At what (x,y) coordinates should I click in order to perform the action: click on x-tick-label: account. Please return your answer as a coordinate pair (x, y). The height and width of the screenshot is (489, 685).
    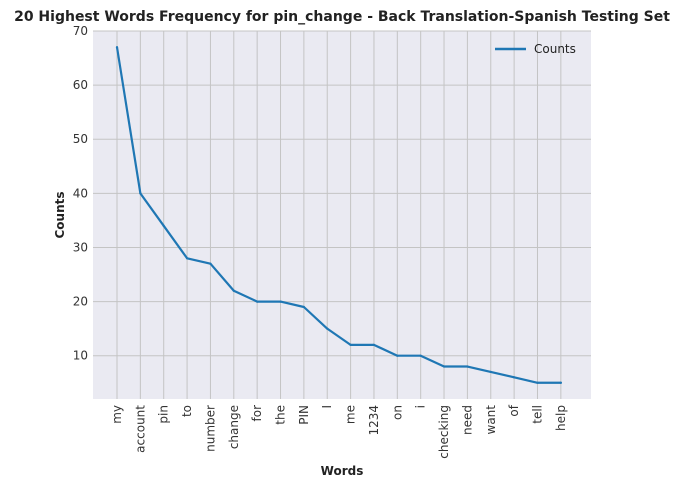
    Looking at the image, I should click on (140, 429).